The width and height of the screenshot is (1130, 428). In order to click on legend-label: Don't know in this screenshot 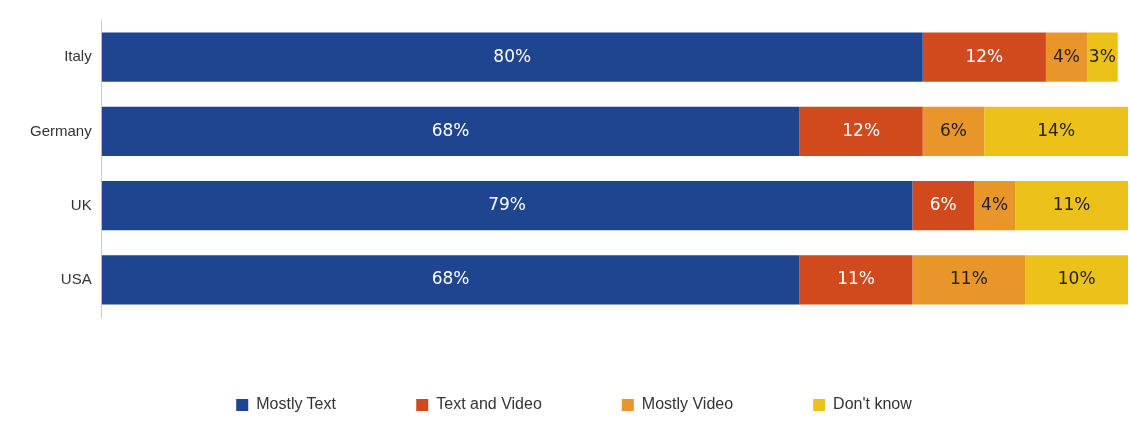, I will do `click(873, 404)`.